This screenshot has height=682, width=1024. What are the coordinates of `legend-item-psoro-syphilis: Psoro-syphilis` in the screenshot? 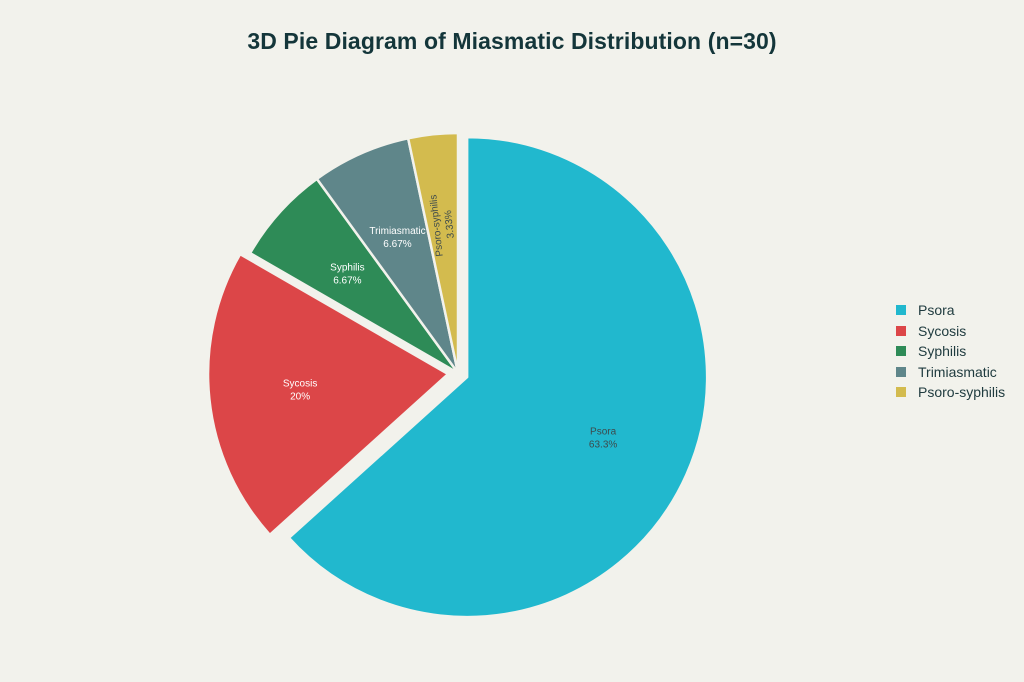 It's located at (950, 392).